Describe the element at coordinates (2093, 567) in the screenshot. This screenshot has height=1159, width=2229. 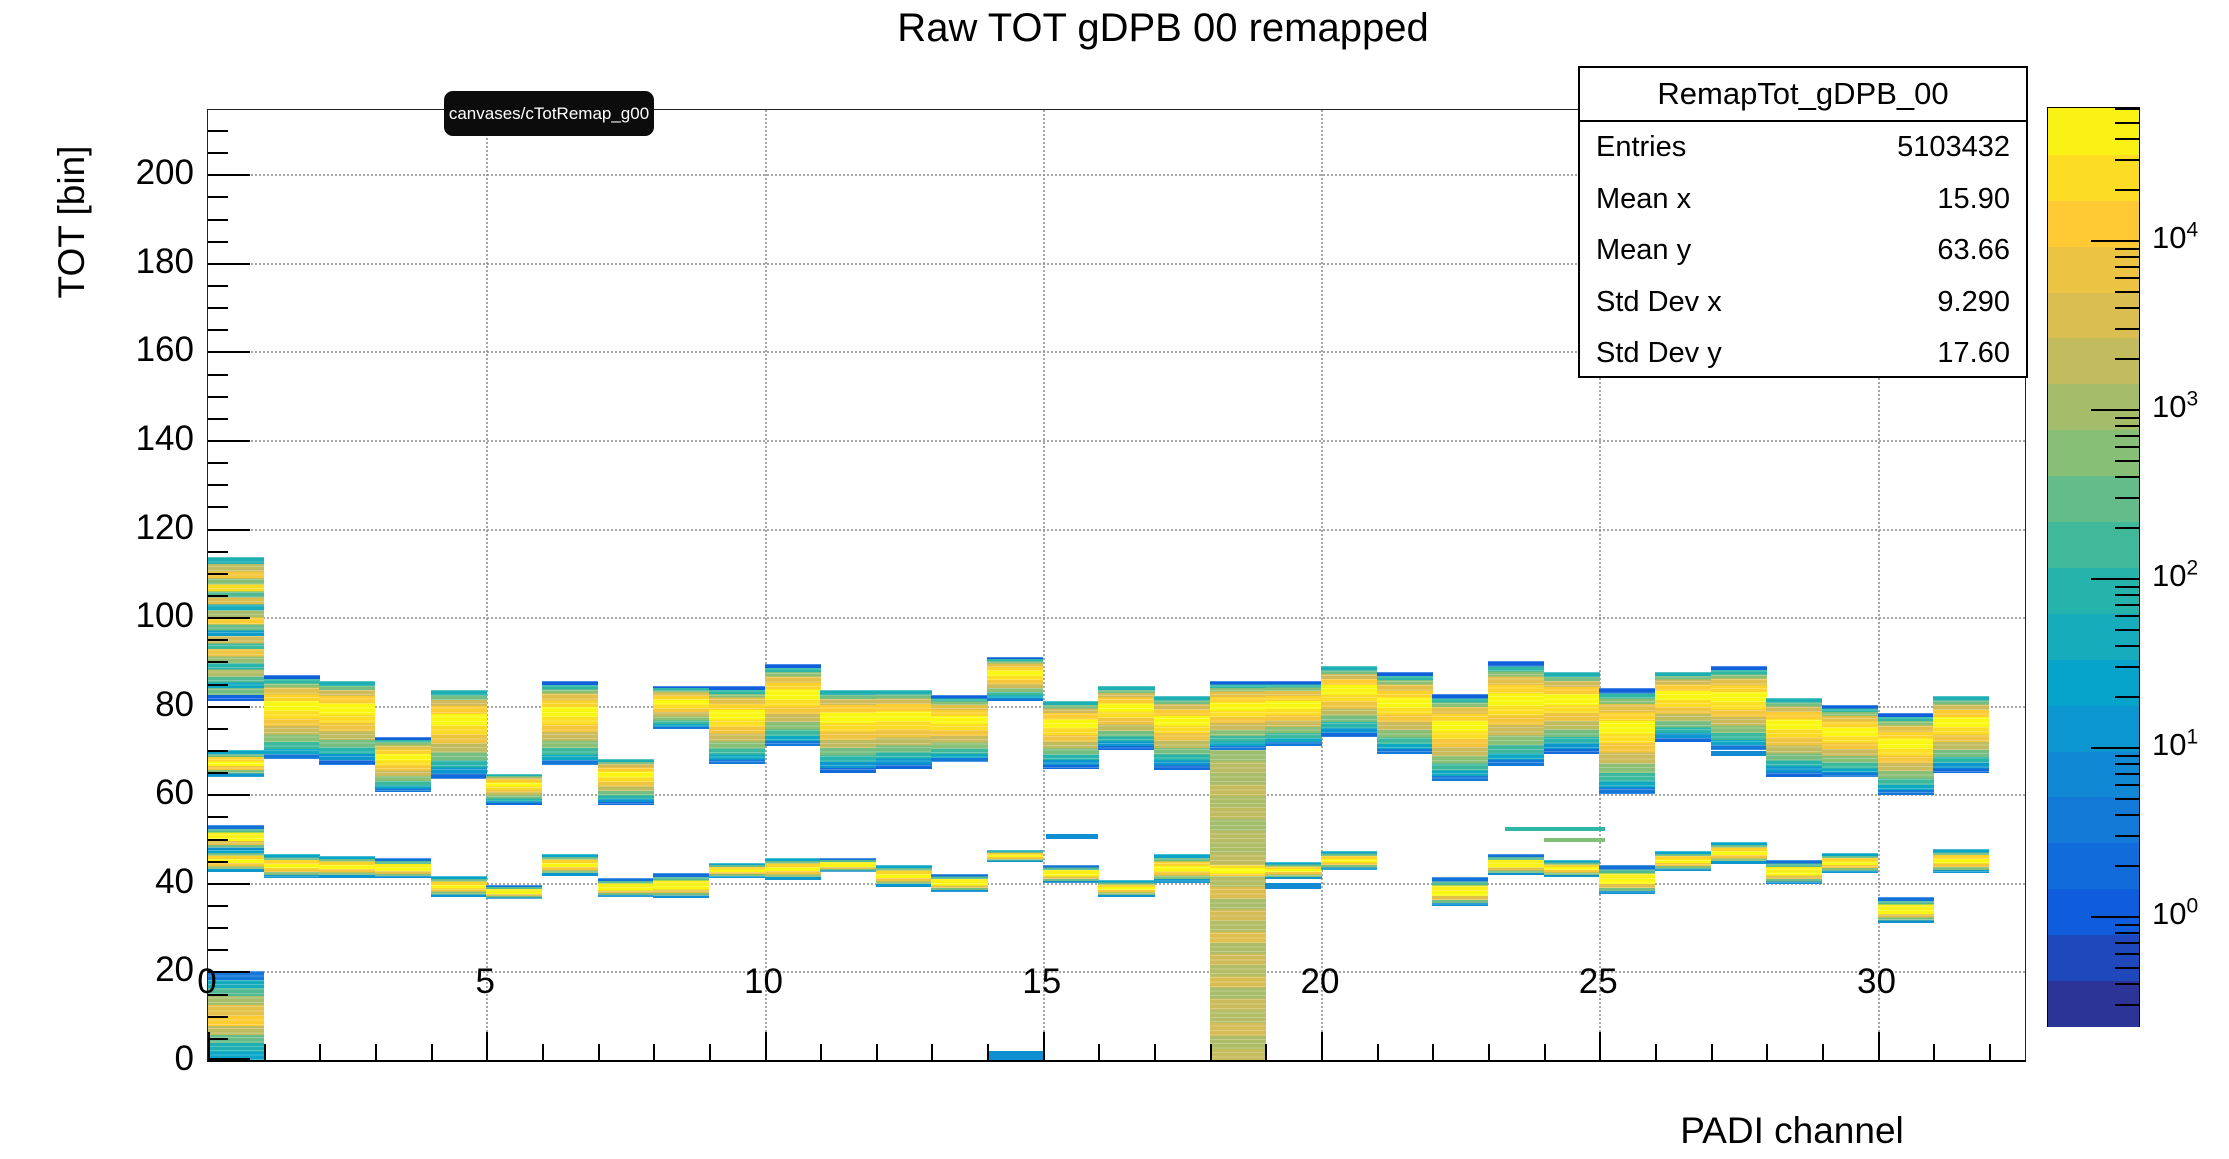
I see `colorbar` at that location.